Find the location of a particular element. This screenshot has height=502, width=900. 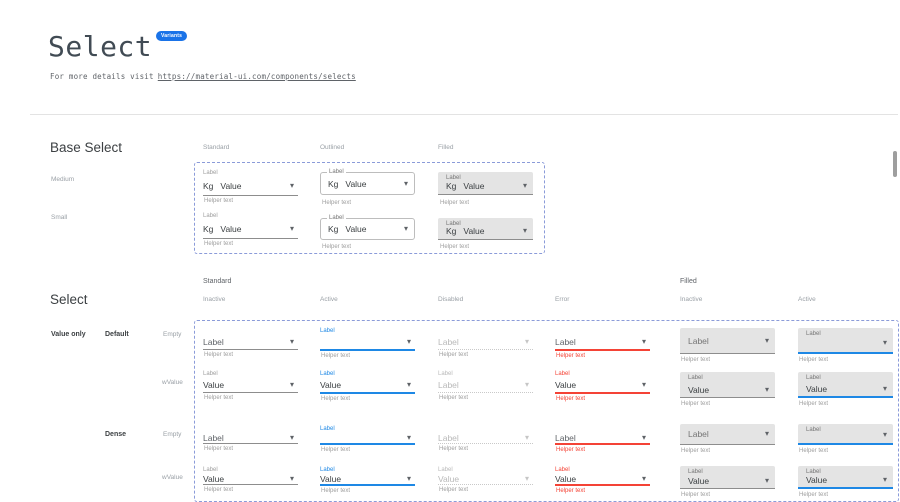

select-standard-error-empty: Label ▾ Helper text is located at coordinates (602, 343).